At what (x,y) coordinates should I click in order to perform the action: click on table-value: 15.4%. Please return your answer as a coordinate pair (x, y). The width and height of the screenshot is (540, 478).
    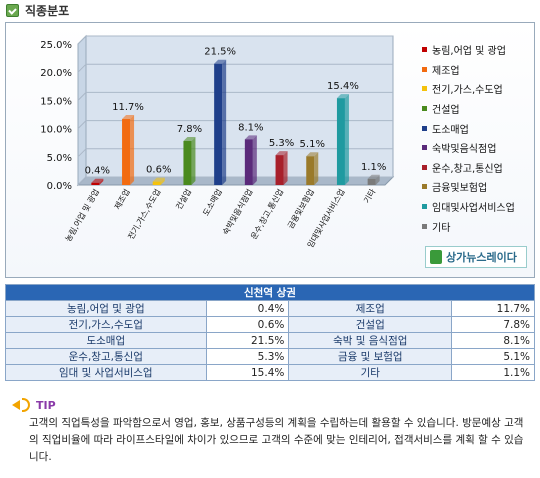
    Looking at the image, I should click on (247, 372).